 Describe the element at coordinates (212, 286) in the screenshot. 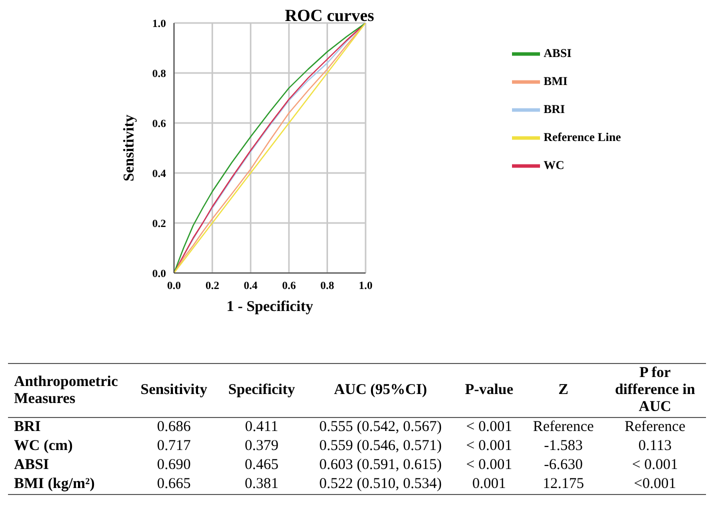

I see `x-tick-label: 0.2` at that location.